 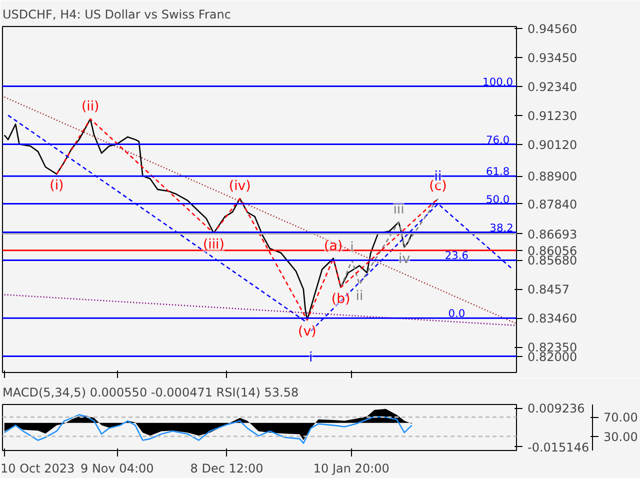 What do you see at coordinates (553, 145) in the screenshot?
I see `y-tick-label: 0.90120` at bounding box center [553, 145].